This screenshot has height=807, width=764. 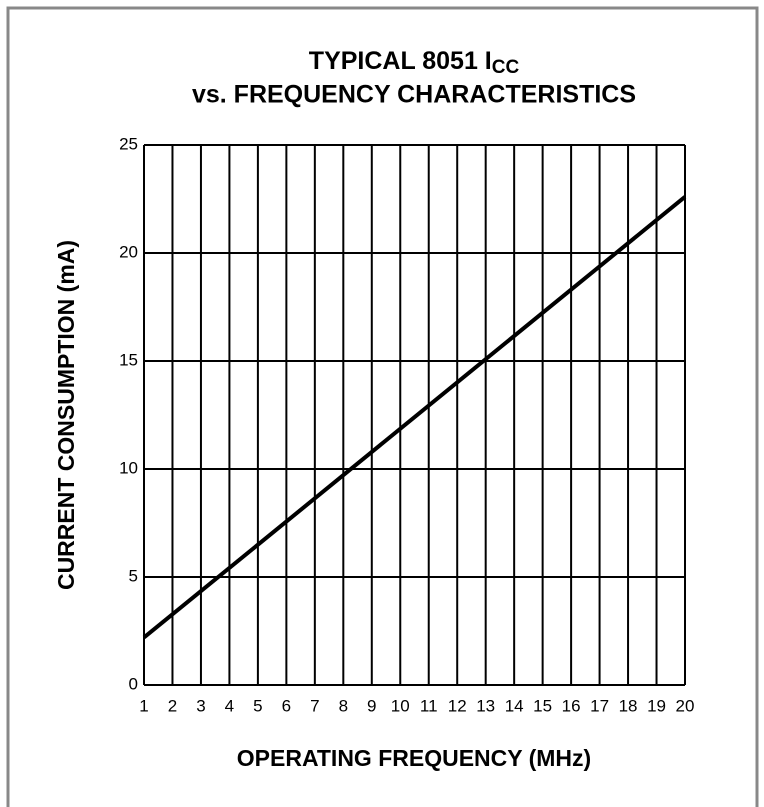 What do you see at coordinates (229, 705) in the screenshot?
I see `x-tick-label: 4` at bounding box center [229, 705].